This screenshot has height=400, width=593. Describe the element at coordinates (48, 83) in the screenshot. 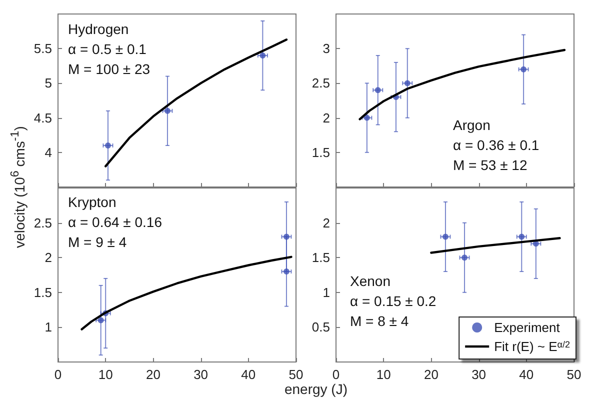

I see `y-tick-label: 5` at that location.